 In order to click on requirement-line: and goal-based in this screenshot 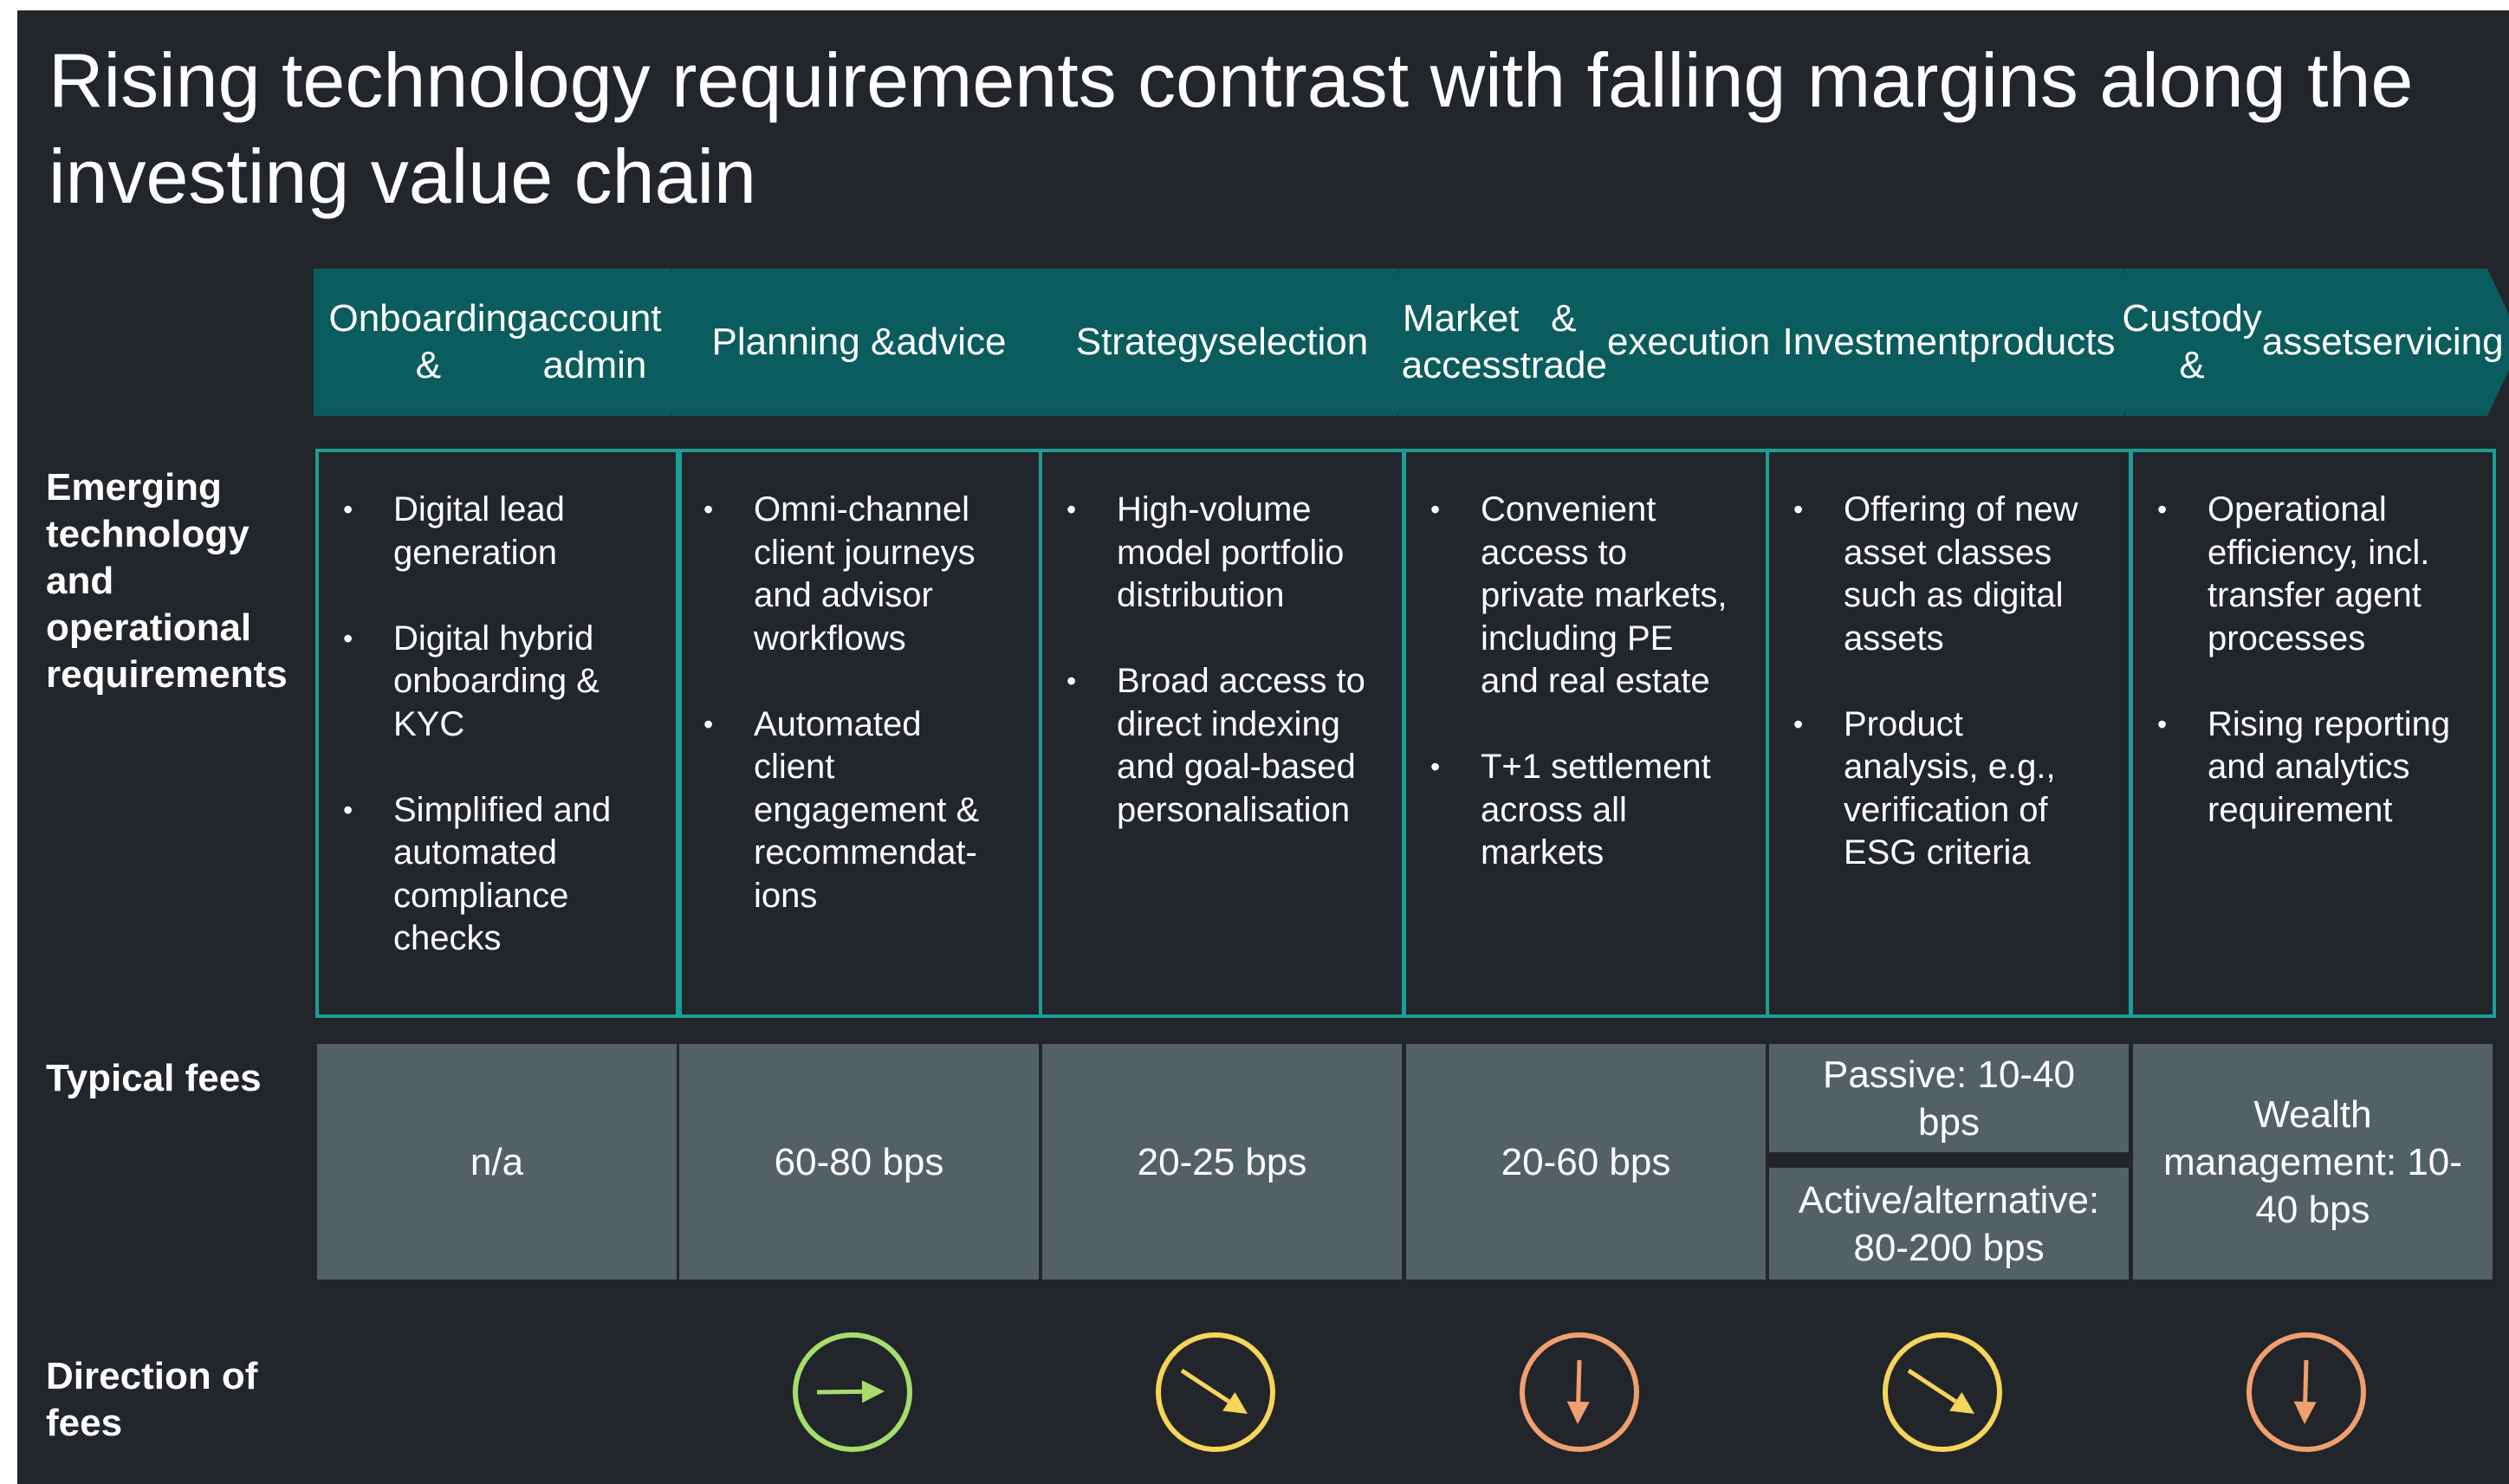, I will do `click(1236, 767)`.